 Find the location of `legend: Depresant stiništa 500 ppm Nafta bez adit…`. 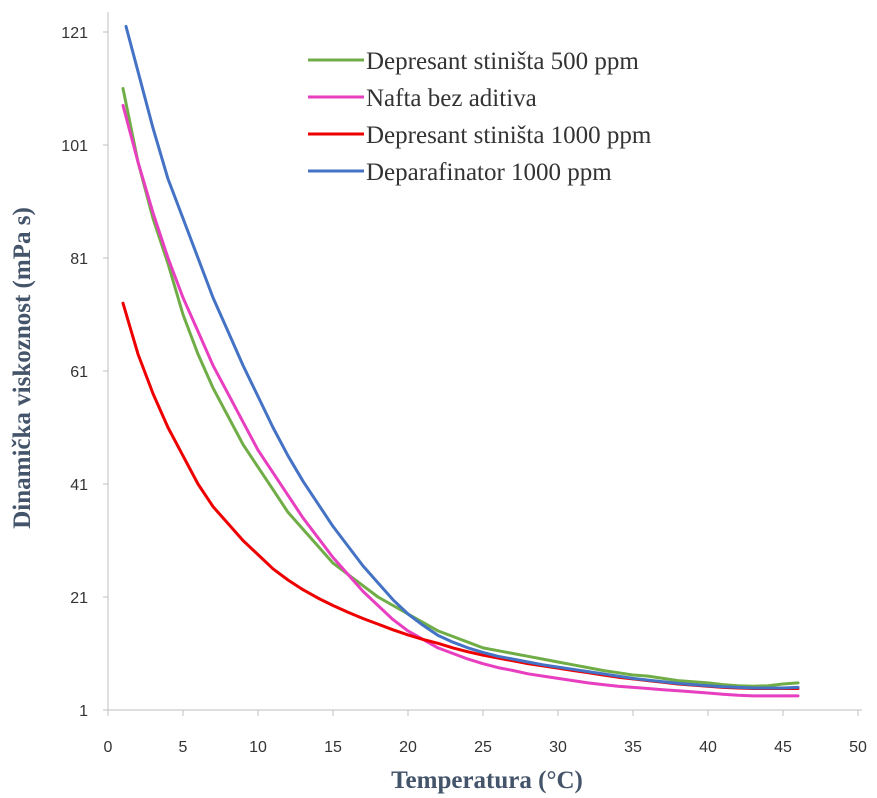

legend: Depresant stiništa 500 ppm Nafta bez adit… is located at coordinates (480, 117).